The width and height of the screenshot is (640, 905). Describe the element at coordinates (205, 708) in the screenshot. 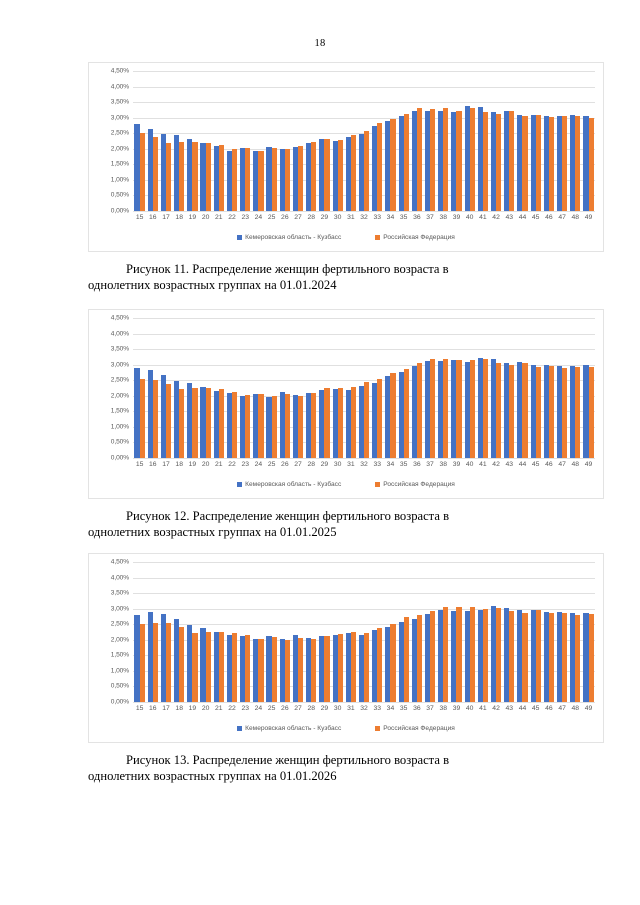

I see `x-axis-tick: 20` at that location.